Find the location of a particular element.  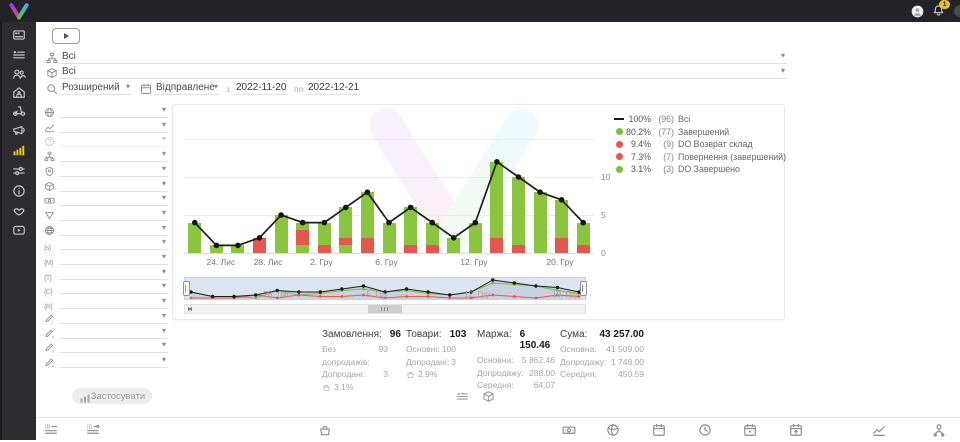

legend-item-1: 80.2% (77) Завершений is located at coordinates (697, 132).